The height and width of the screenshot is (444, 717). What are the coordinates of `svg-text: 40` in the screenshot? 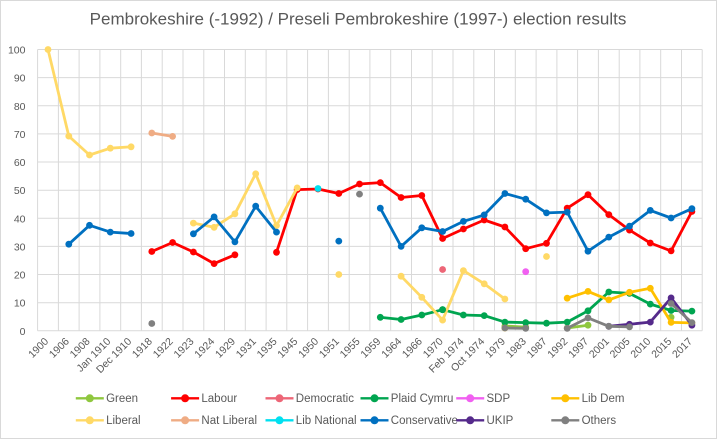 It's located at (20, 219).